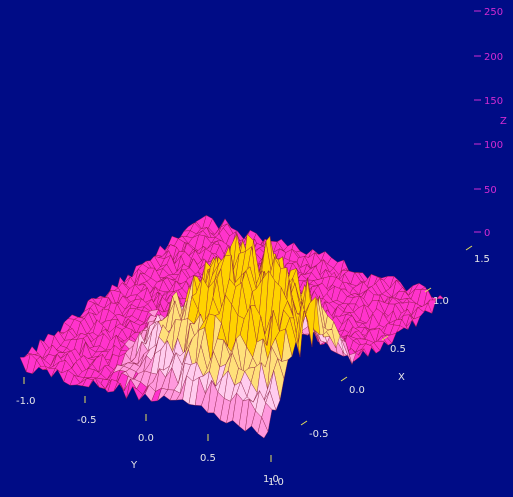 This screenshot has width=513, height=497. I want to click on x-axis-corner-label: 1.0, so click(276, 482).